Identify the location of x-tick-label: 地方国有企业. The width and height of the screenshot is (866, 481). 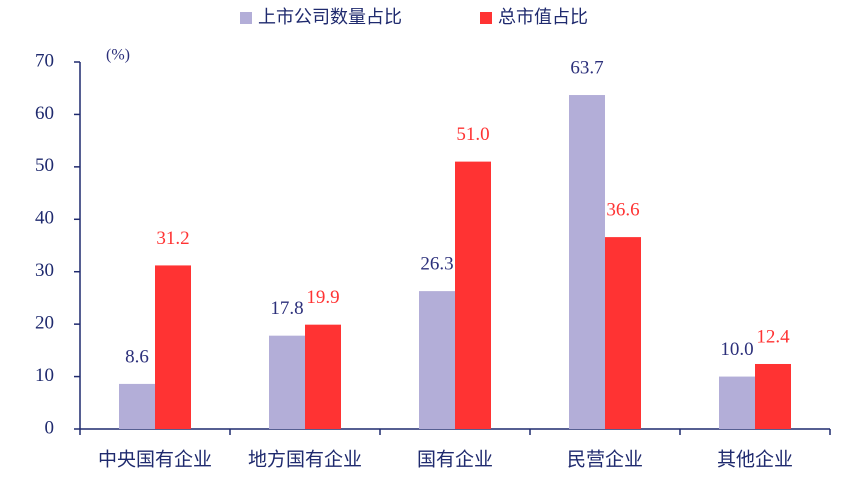
(305, 459).